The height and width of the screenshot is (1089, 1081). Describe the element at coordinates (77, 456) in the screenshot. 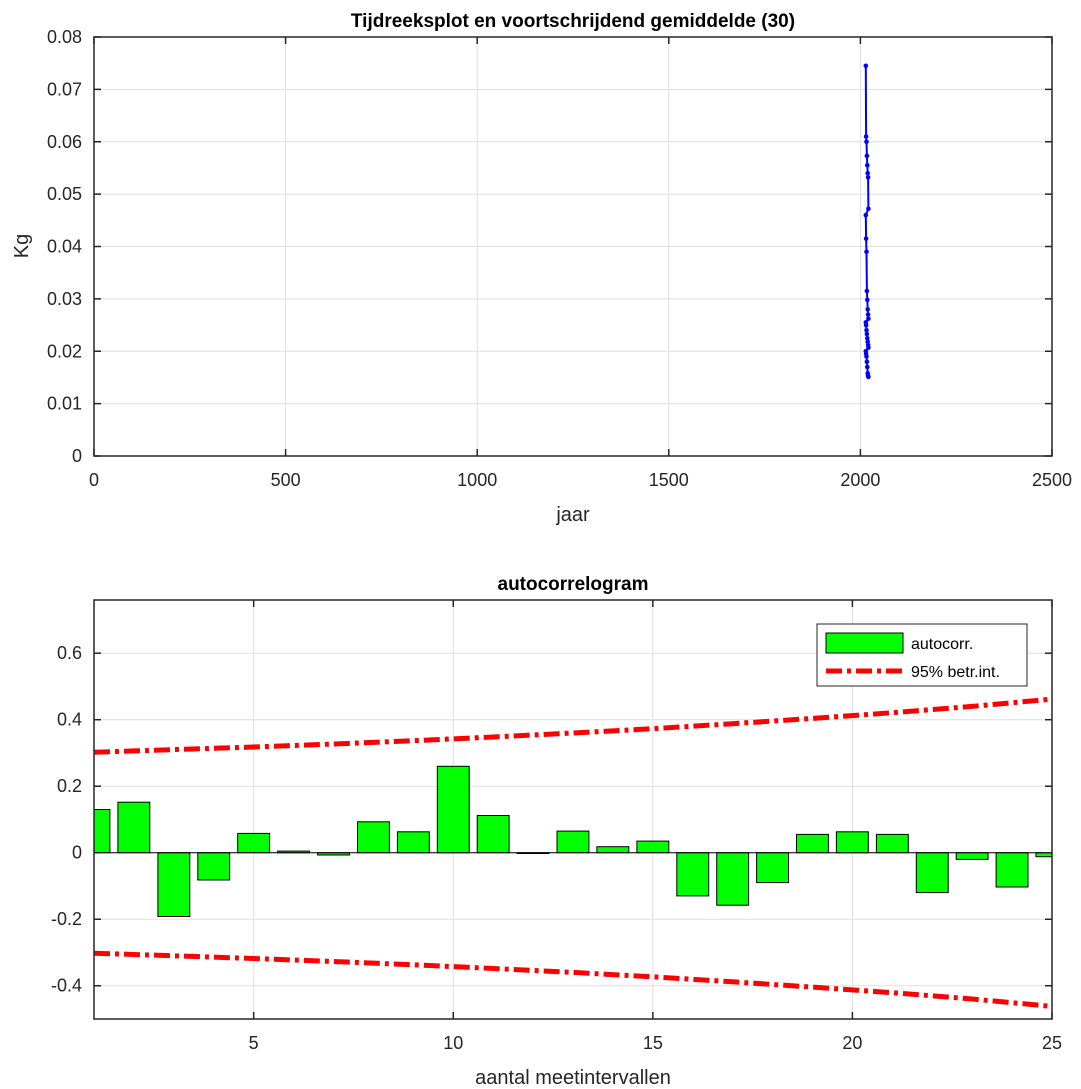

I see `timeseries-ytick-label: 0` at that location.